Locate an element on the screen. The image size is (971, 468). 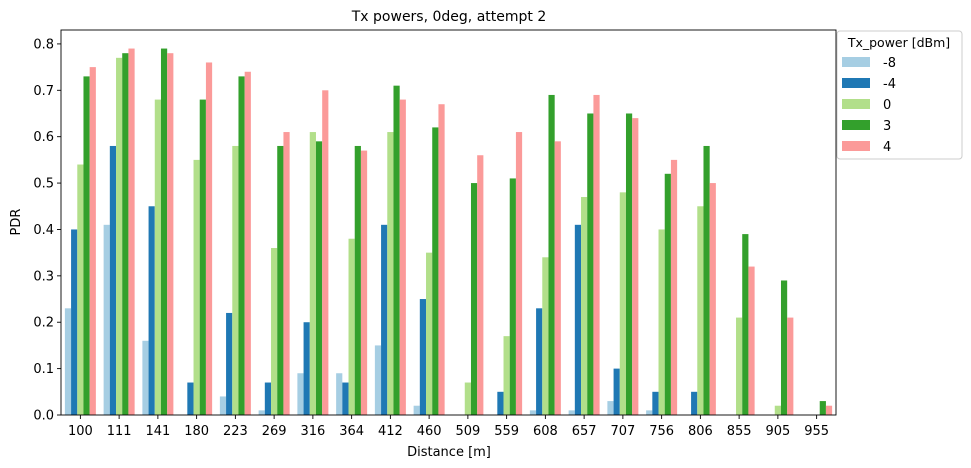
bar--4-608 is located at coordinates (539, 361).